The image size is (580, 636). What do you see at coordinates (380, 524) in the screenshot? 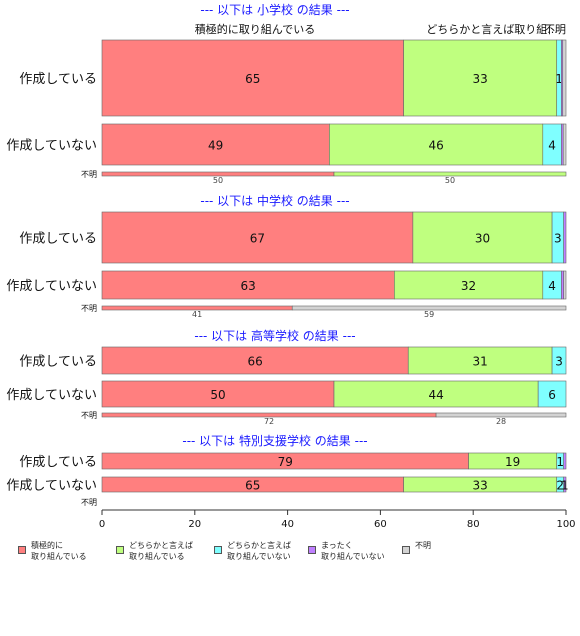
I see `x-tick-label: 60` at bounding box center [380, 524].